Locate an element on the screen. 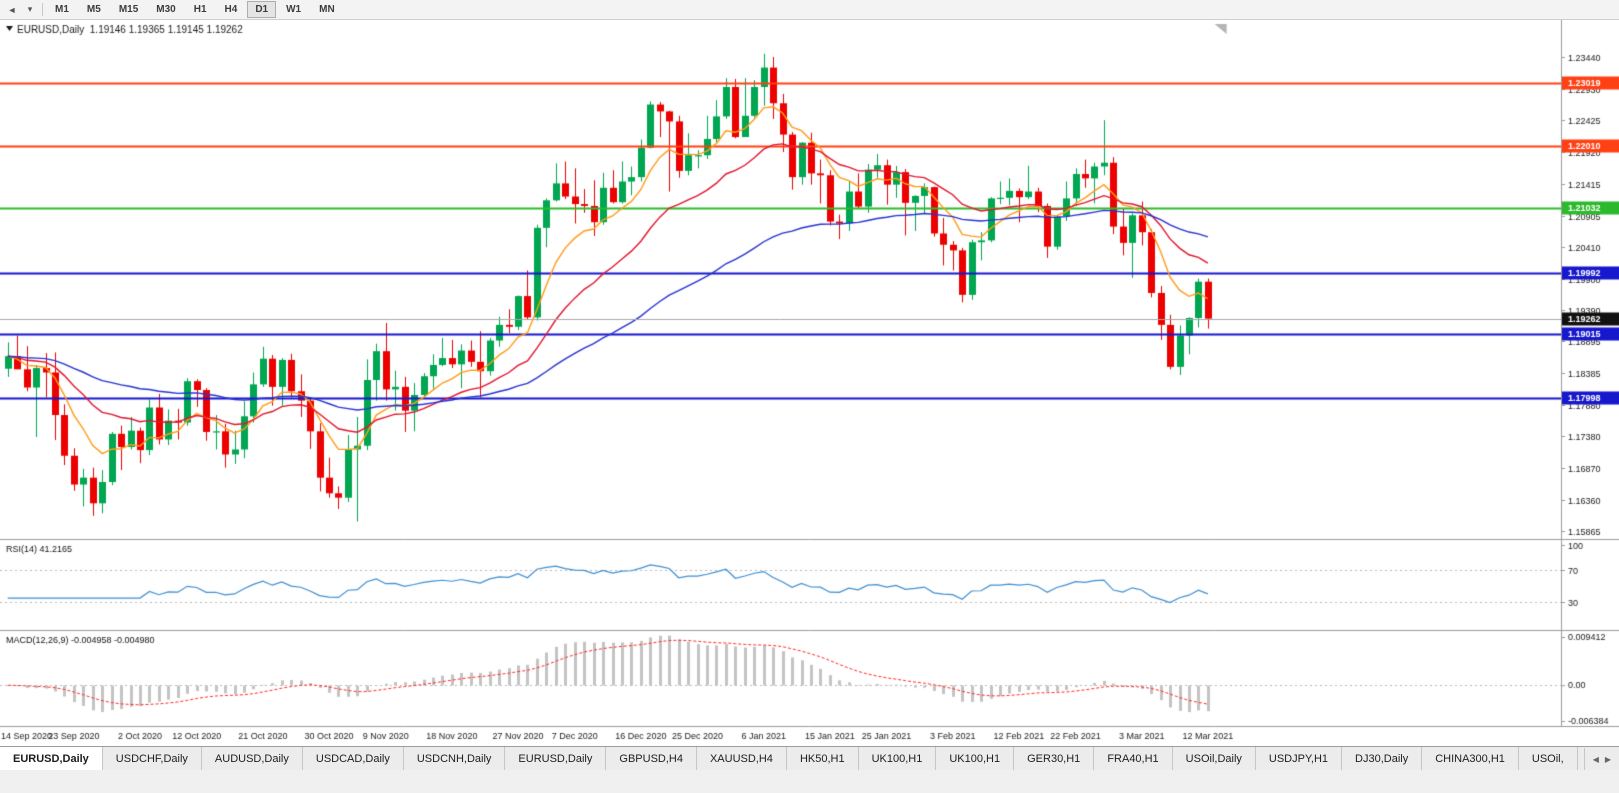 The image size is (1619, 793). chart-tab-xauusd-h4: XAUUSD,H4 is located at coordinates (741, 758).